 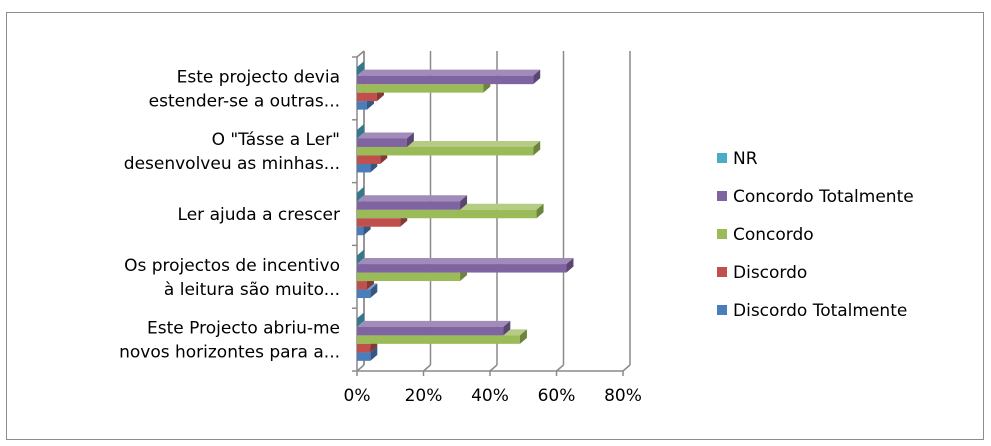 What do you see at coordinates (357, 396) in the screenshot?
I see `x-tick-label: 0%` at bounding box center [357, 396].